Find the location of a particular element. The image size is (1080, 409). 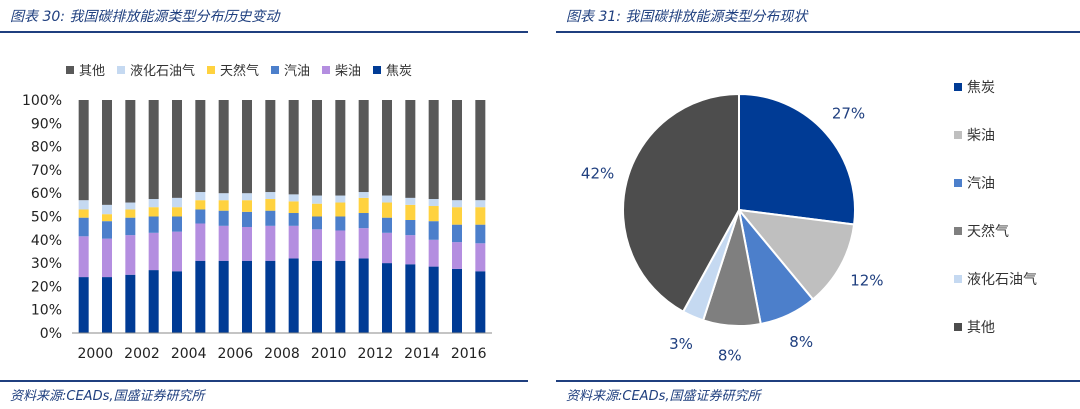

pie-data-label: 8% is located at coordinates (730, 356).